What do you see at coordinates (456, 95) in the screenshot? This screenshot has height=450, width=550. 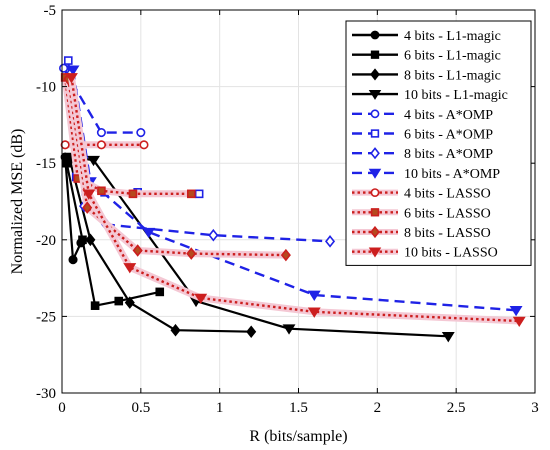 I see `legend-label: 10 bits - L1-magic` at bounding box center [456, 95].